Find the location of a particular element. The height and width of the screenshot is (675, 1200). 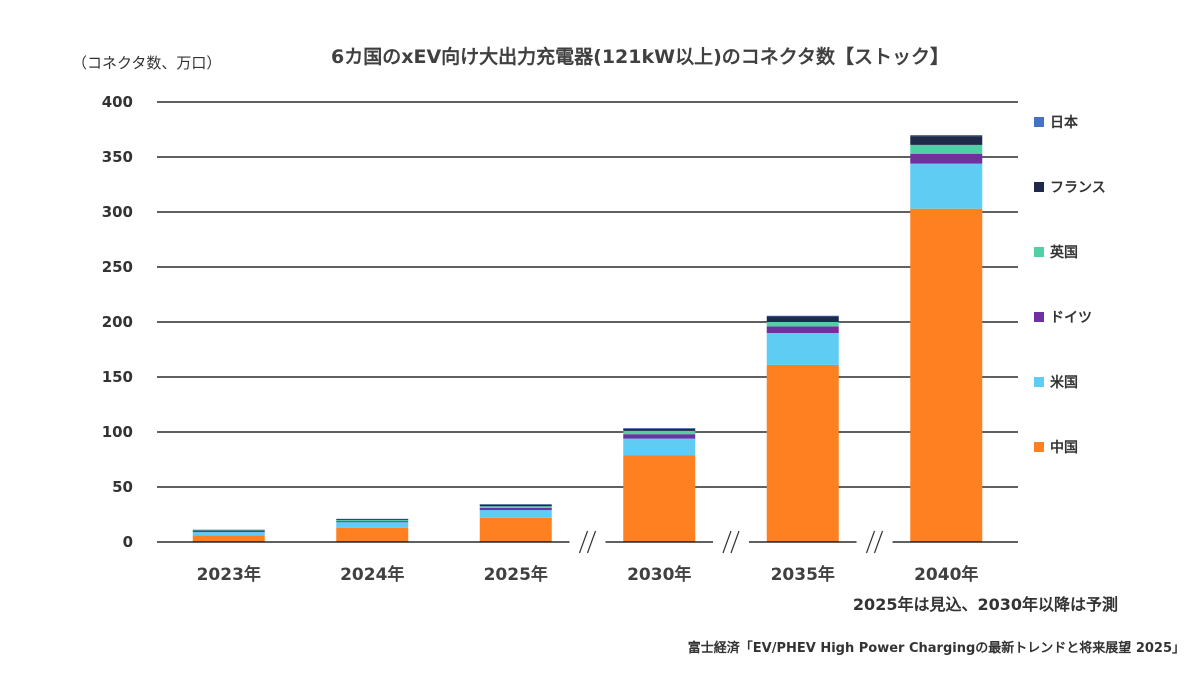

x-axis is located at coordinates (587, 542).